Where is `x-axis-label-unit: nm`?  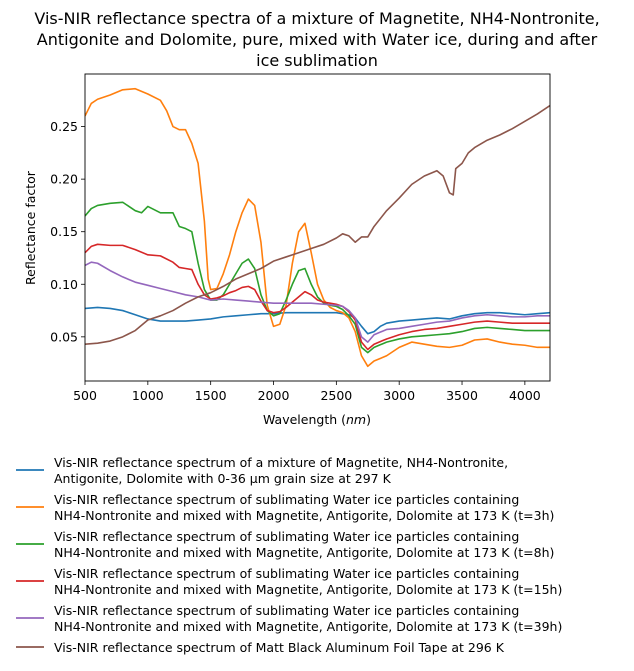 x-axis-label-unit: nm is located at coordinates (356, 419).